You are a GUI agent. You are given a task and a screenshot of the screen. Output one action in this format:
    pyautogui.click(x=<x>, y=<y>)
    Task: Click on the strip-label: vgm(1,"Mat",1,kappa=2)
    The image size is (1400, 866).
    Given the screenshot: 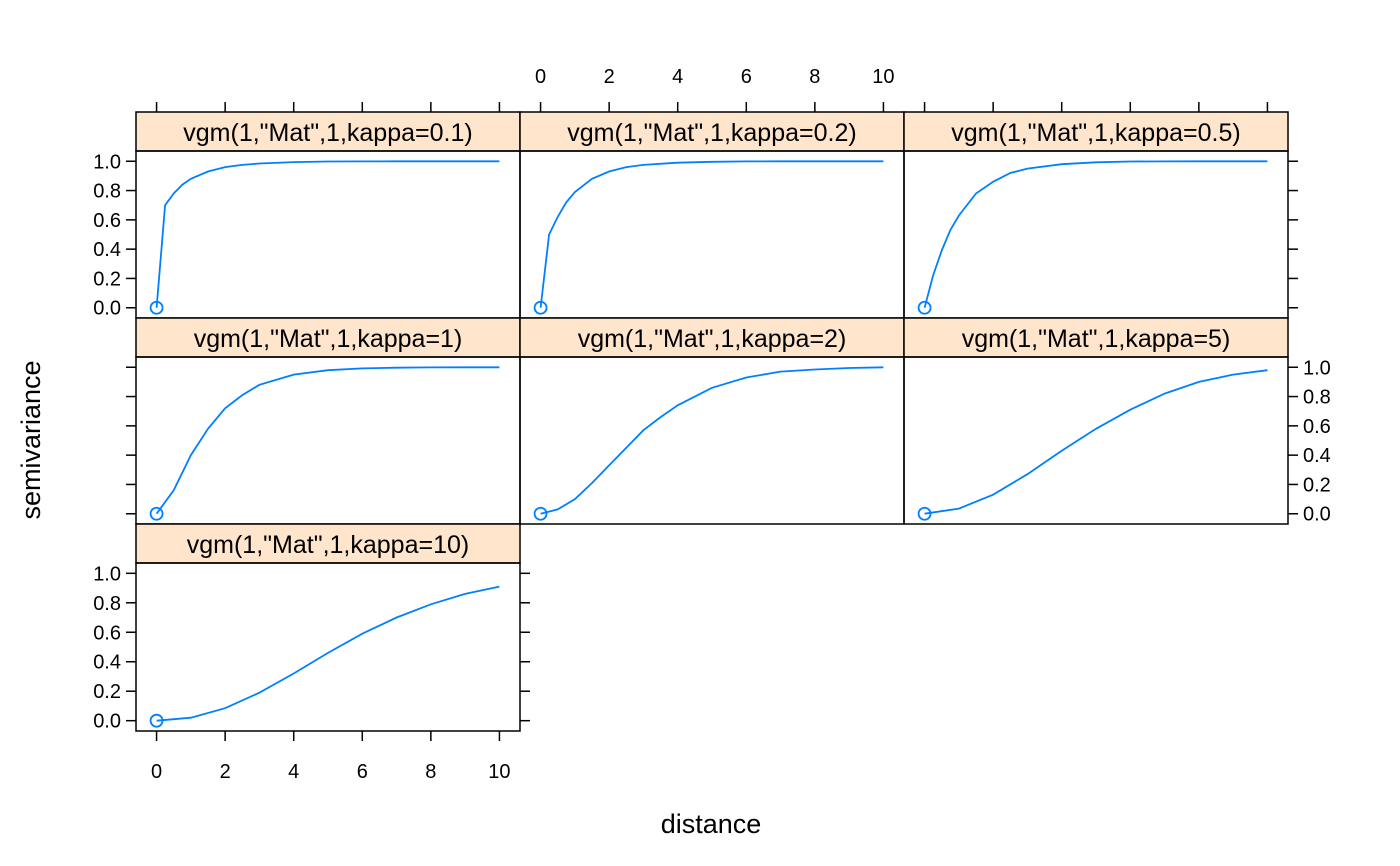 What is the action you would take?
    pyautogui.click(x=712, y=339)
    